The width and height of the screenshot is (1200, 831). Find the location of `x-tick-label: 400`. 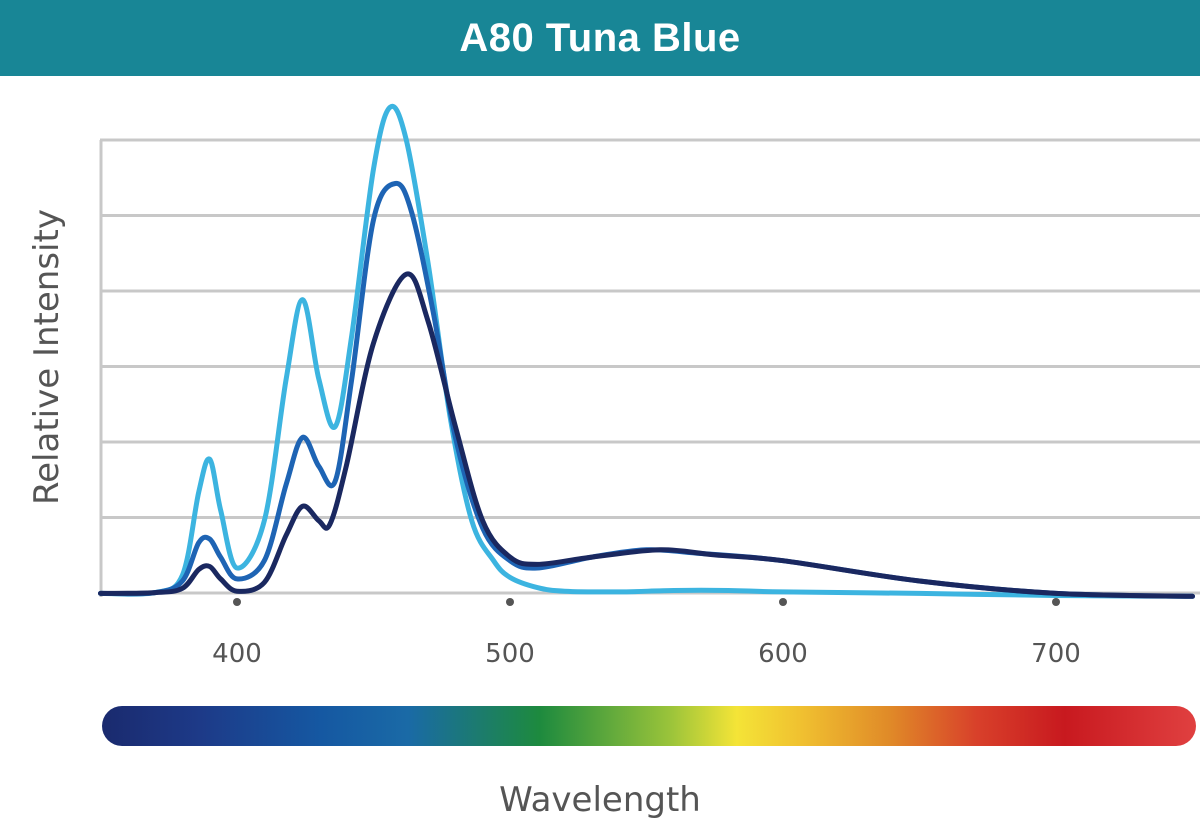

x-tick-label: 400 is located at coordinates (237, 654).